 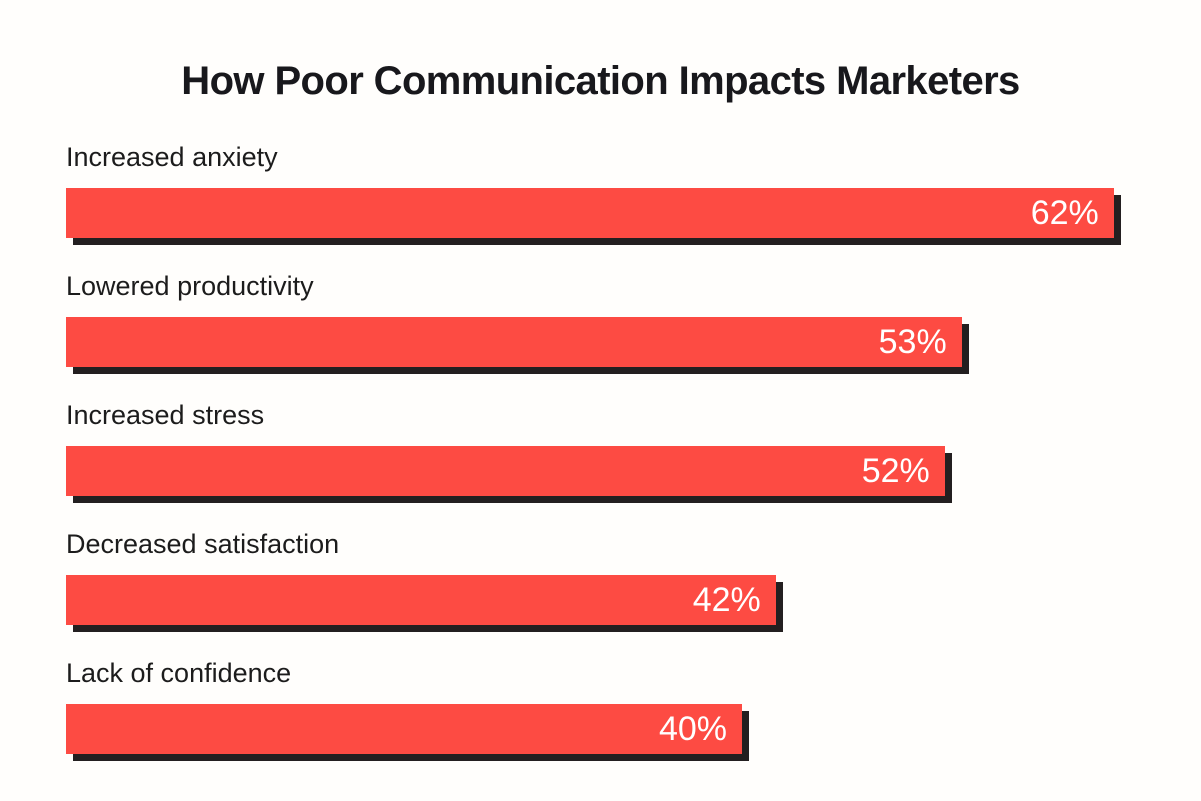 I want to click on bar-value-label: 42%, so click(x=726, y=600).